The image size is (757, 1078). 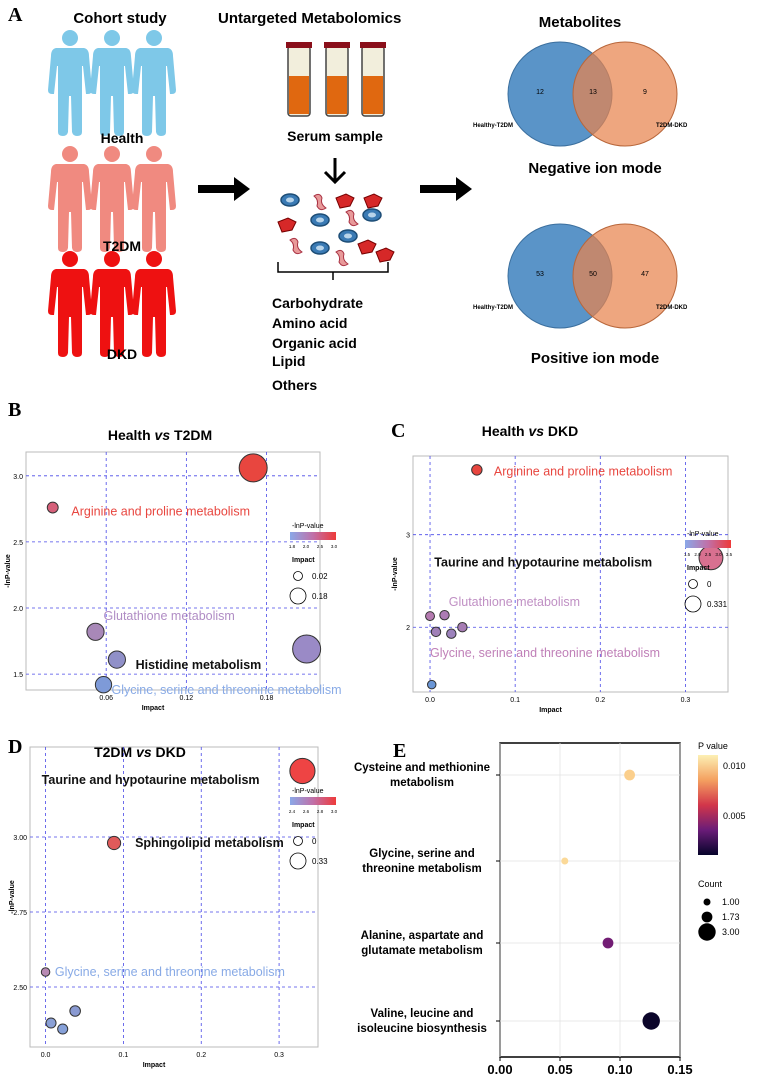 What do you see at coordinates (731, 917) in the screenshot?
I see `legend-size-label: 1.73` at bounding box center [731, 917].